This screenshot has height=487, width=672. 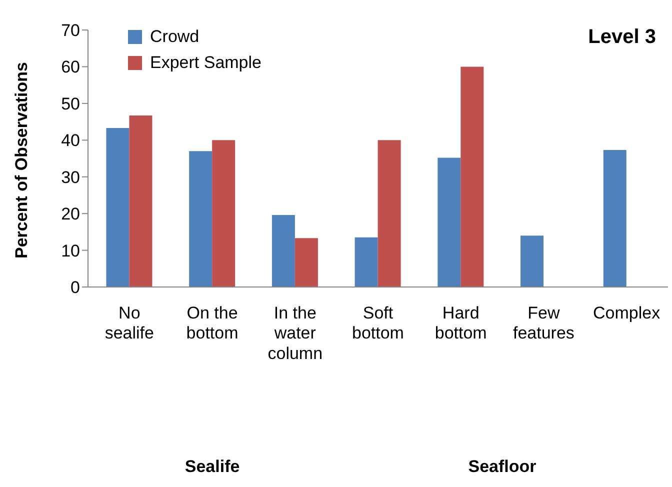 I want to click on y-tick-label: 70, so click(x=70, y=30).